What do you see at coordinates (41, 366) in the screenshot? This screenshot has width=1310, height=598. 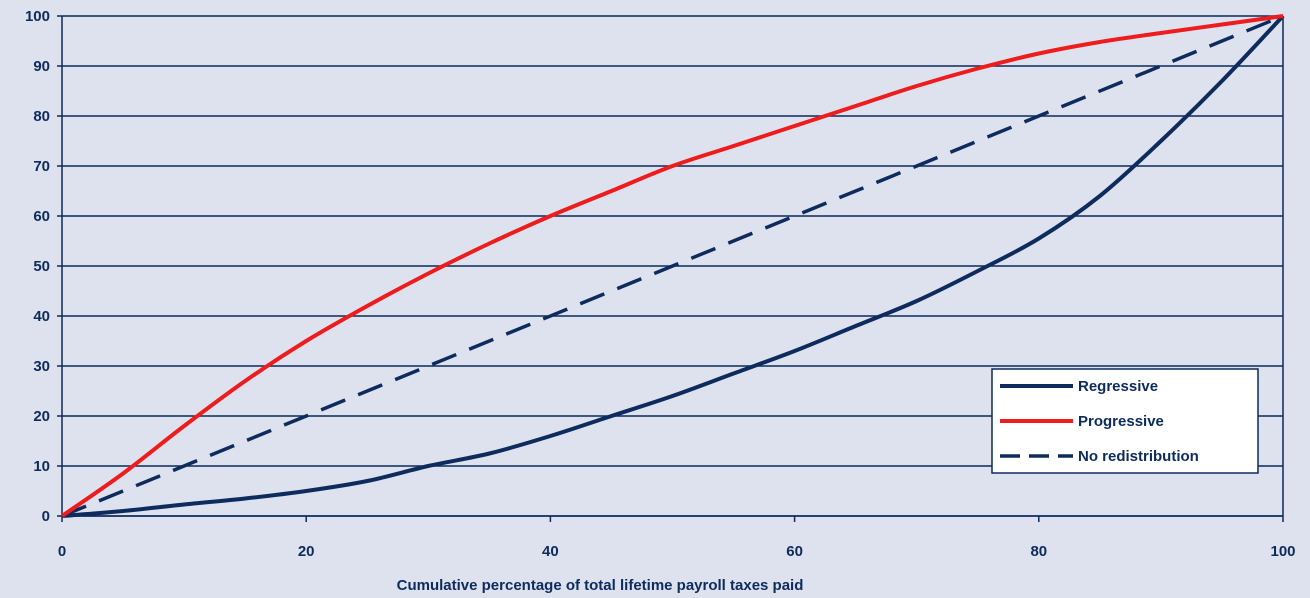 I see `y-tick-label: 30` at bounding box center [41, 366].